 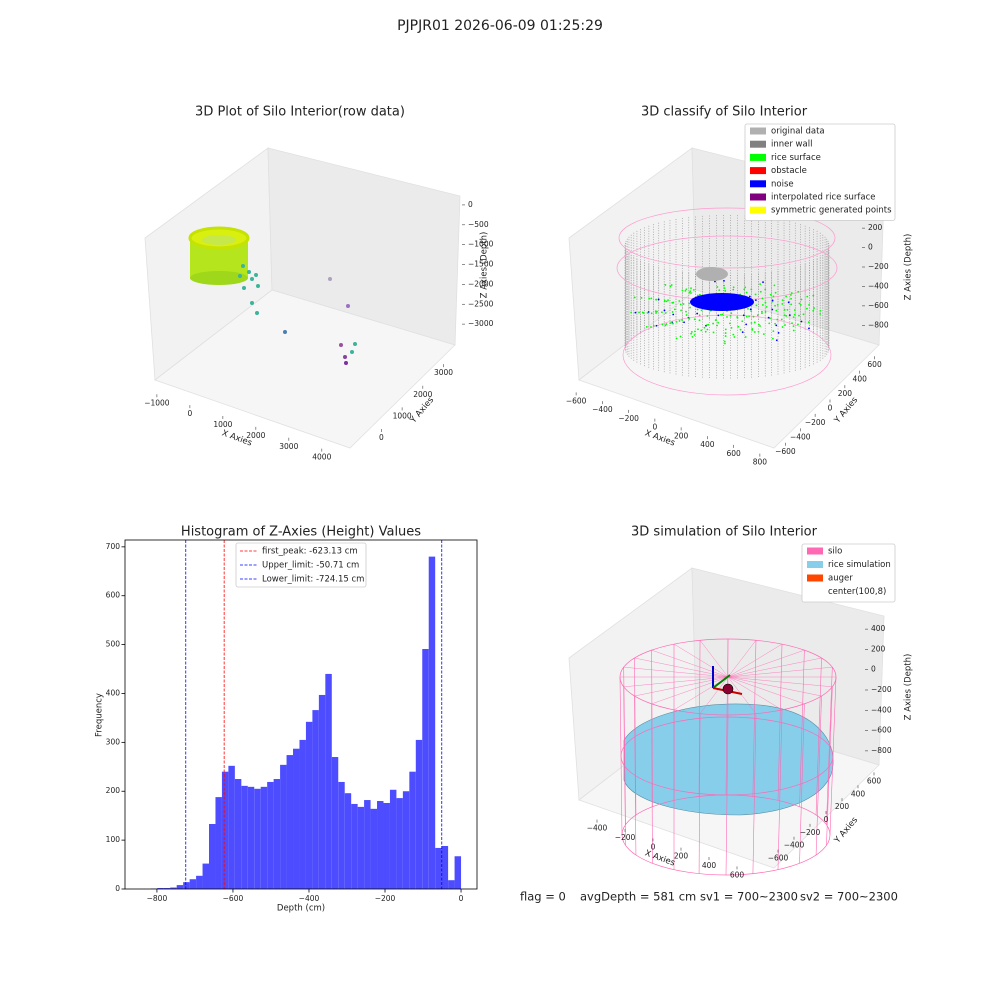 I want to click on x-tick-label: −400, so click(x=602, y=409).